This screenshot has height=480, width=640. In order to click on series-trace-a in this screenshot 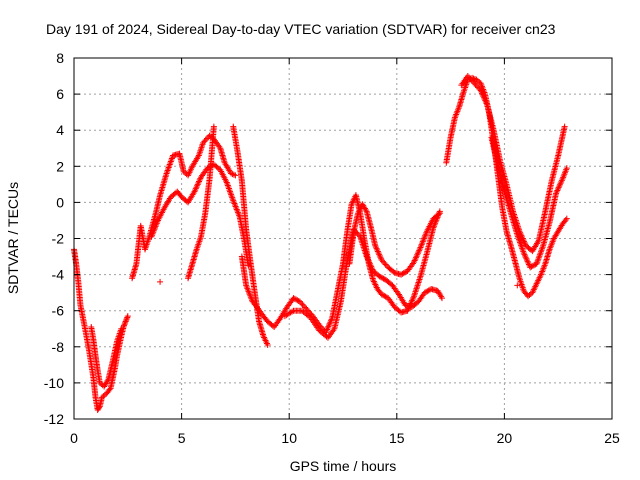, I will do `click(101, 329)`.